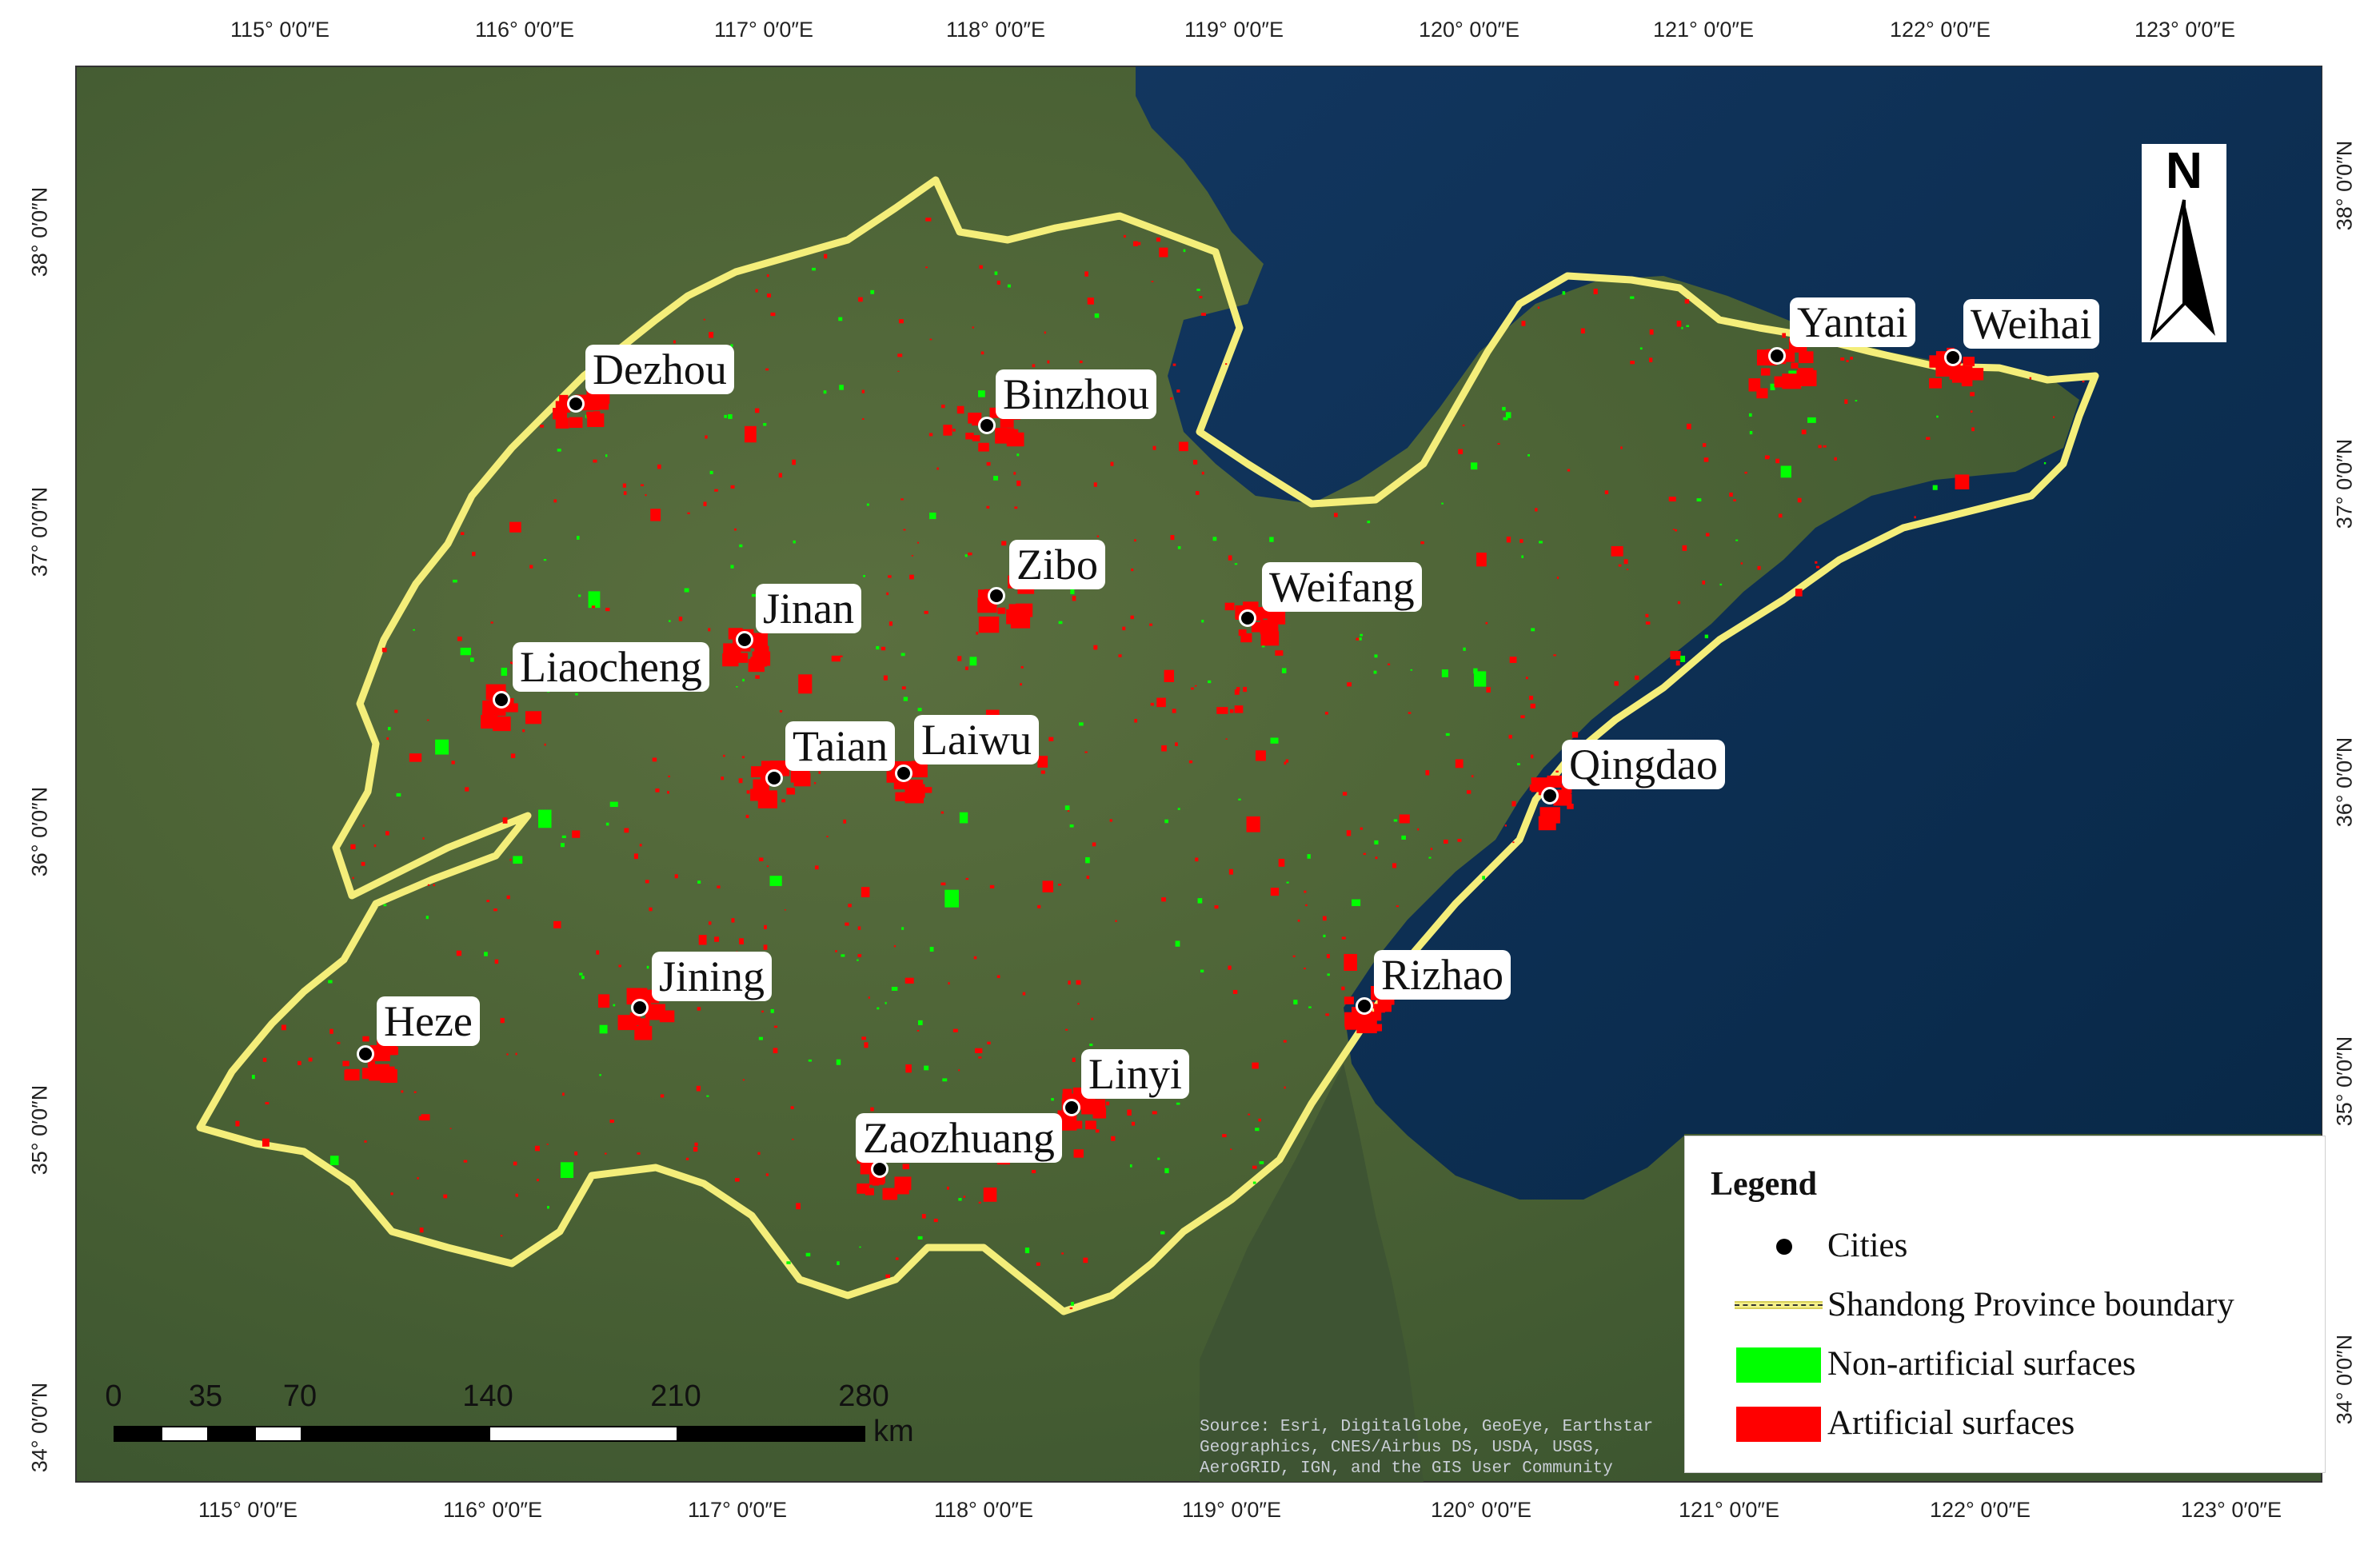 This screenshot has height=1549, width=2380. Describe the element at coordinates (1550, 795) in the screenshot. I see `city-dot-qingdao` at that location.